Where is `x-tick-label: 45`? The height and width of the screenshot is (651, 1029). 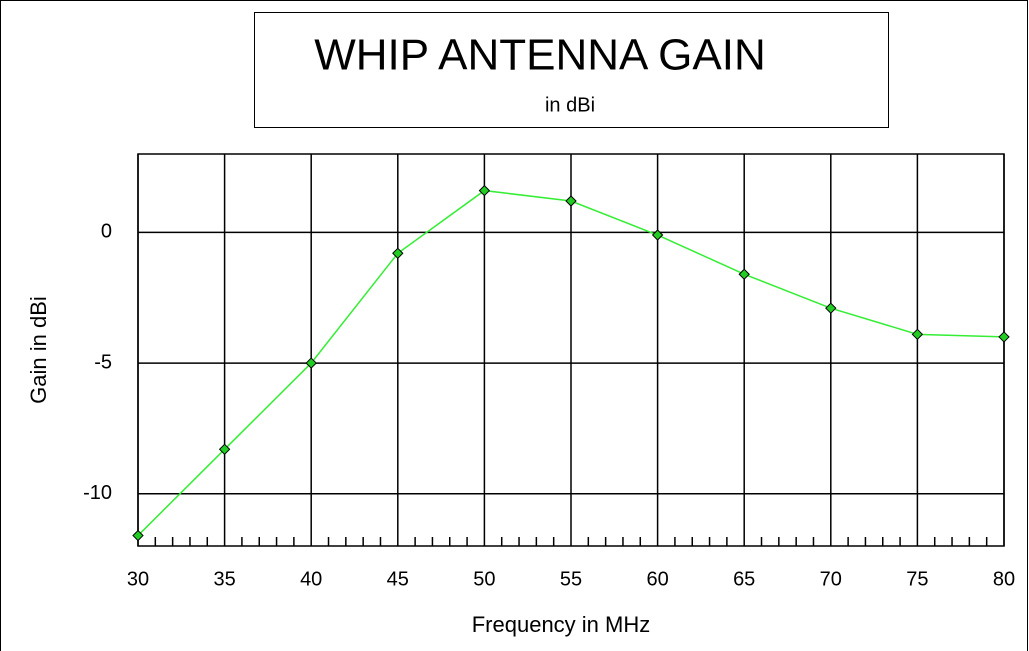
x-tick-label: 45 is located at coordinates (398, 579).